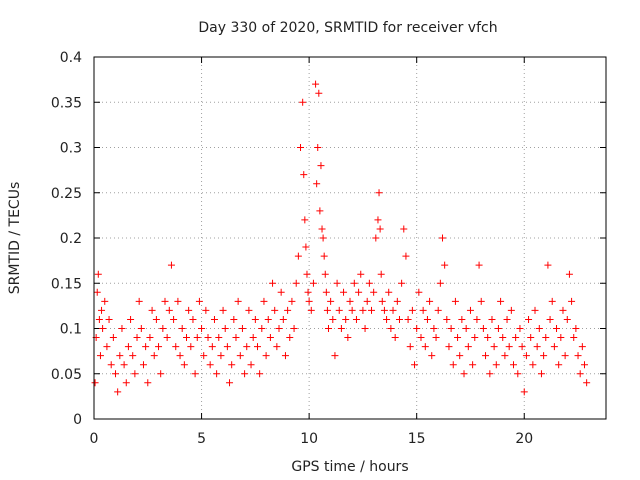 This screenshot has height=480, width=640. What do you see at coordinates (349, 467) in the screenshot?
I see `x-axis-label: GPS time / hours` at bounding box center [349, 467].